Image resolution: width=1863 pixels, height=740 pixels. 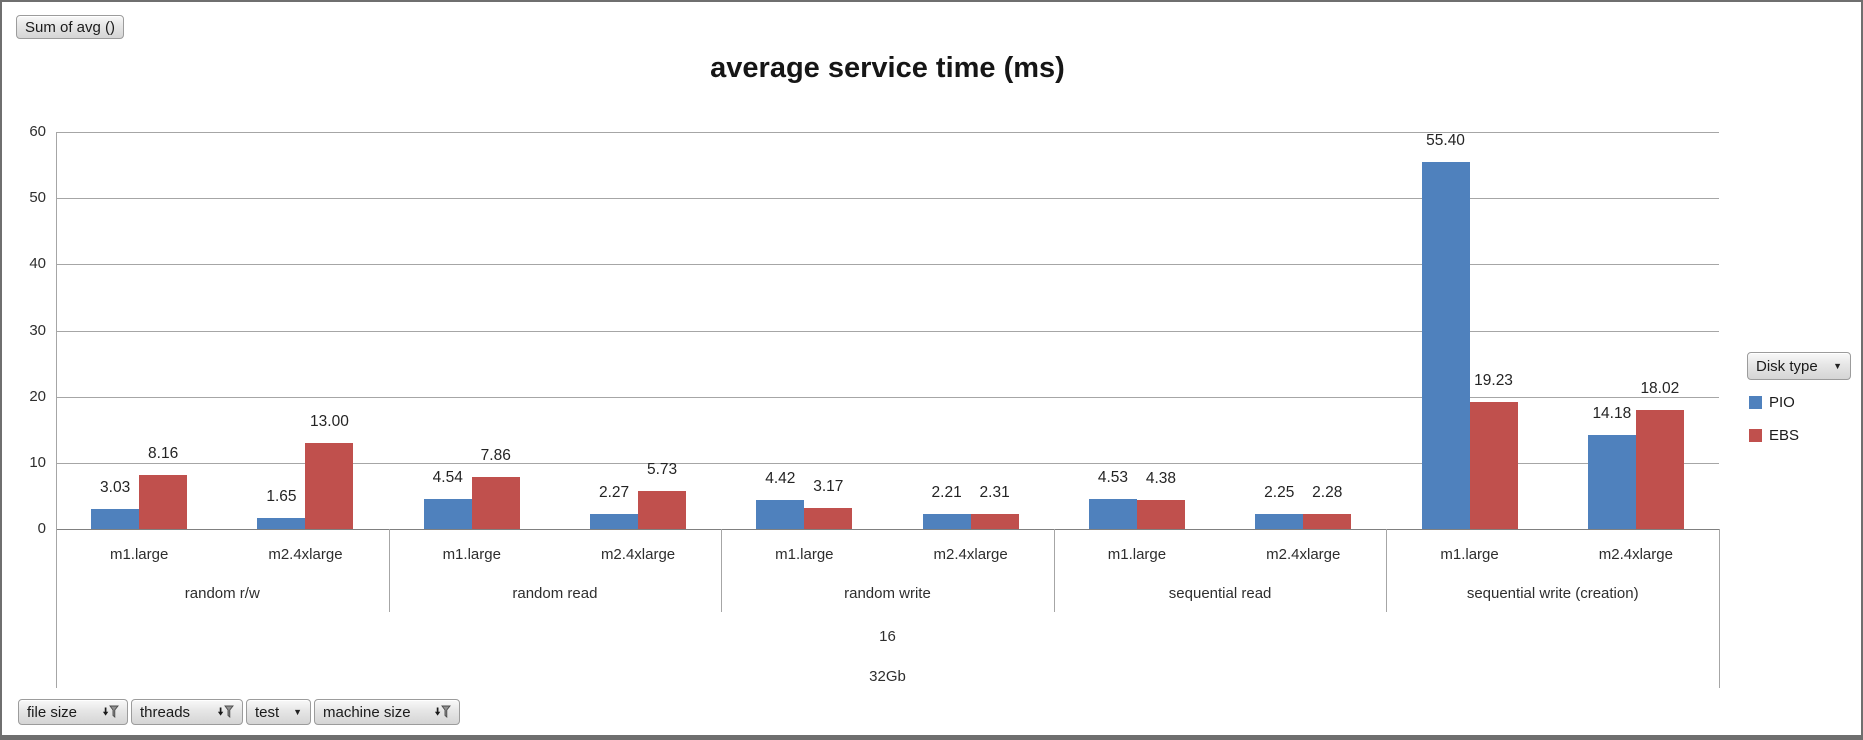 I want to click on legend: PIO EBS, so click(x=1774, y=427).